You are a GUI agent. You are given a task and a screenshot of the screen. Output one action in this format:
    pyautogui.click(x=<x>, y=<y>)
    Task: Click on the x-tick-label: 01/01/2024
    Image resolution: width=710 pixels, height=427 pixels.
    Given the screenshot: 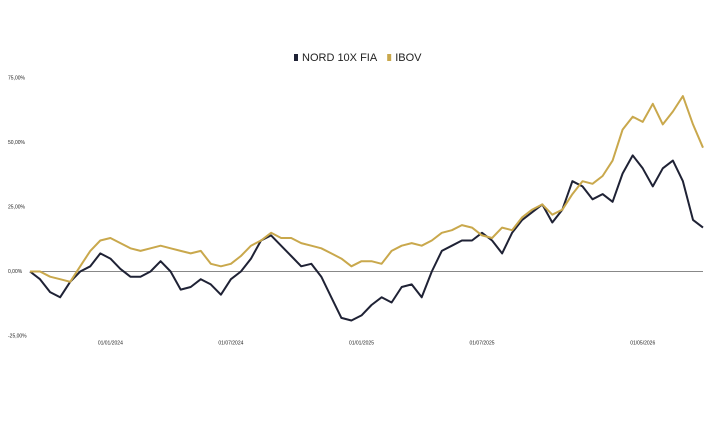 What is the action you would take?
    pyautogui.click(x=110, y=343)
    